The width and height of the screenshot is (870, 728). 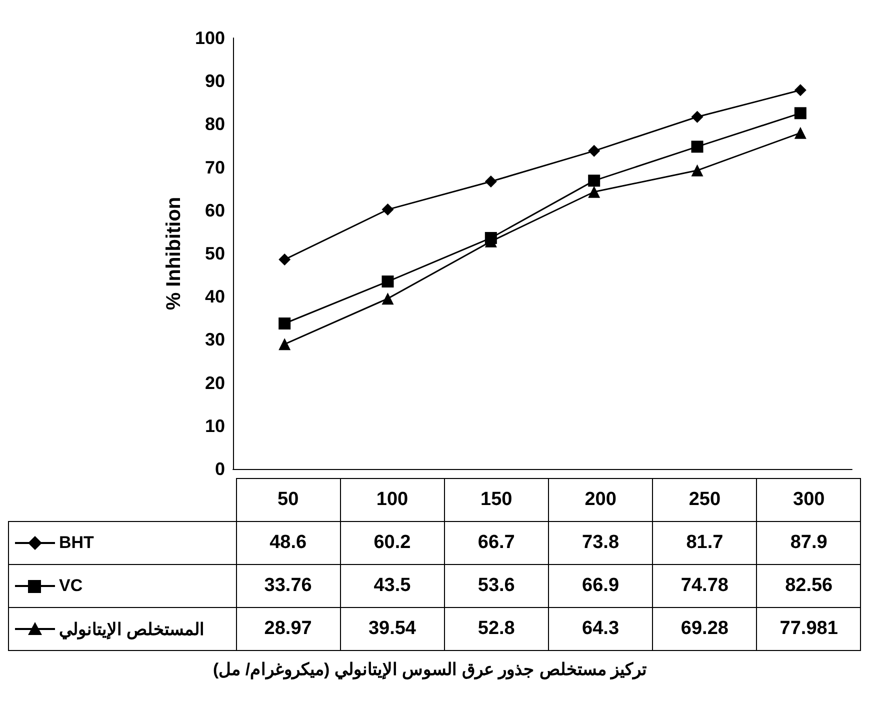 I want to click on data-label: 33.76, so click(x=288, y=586).